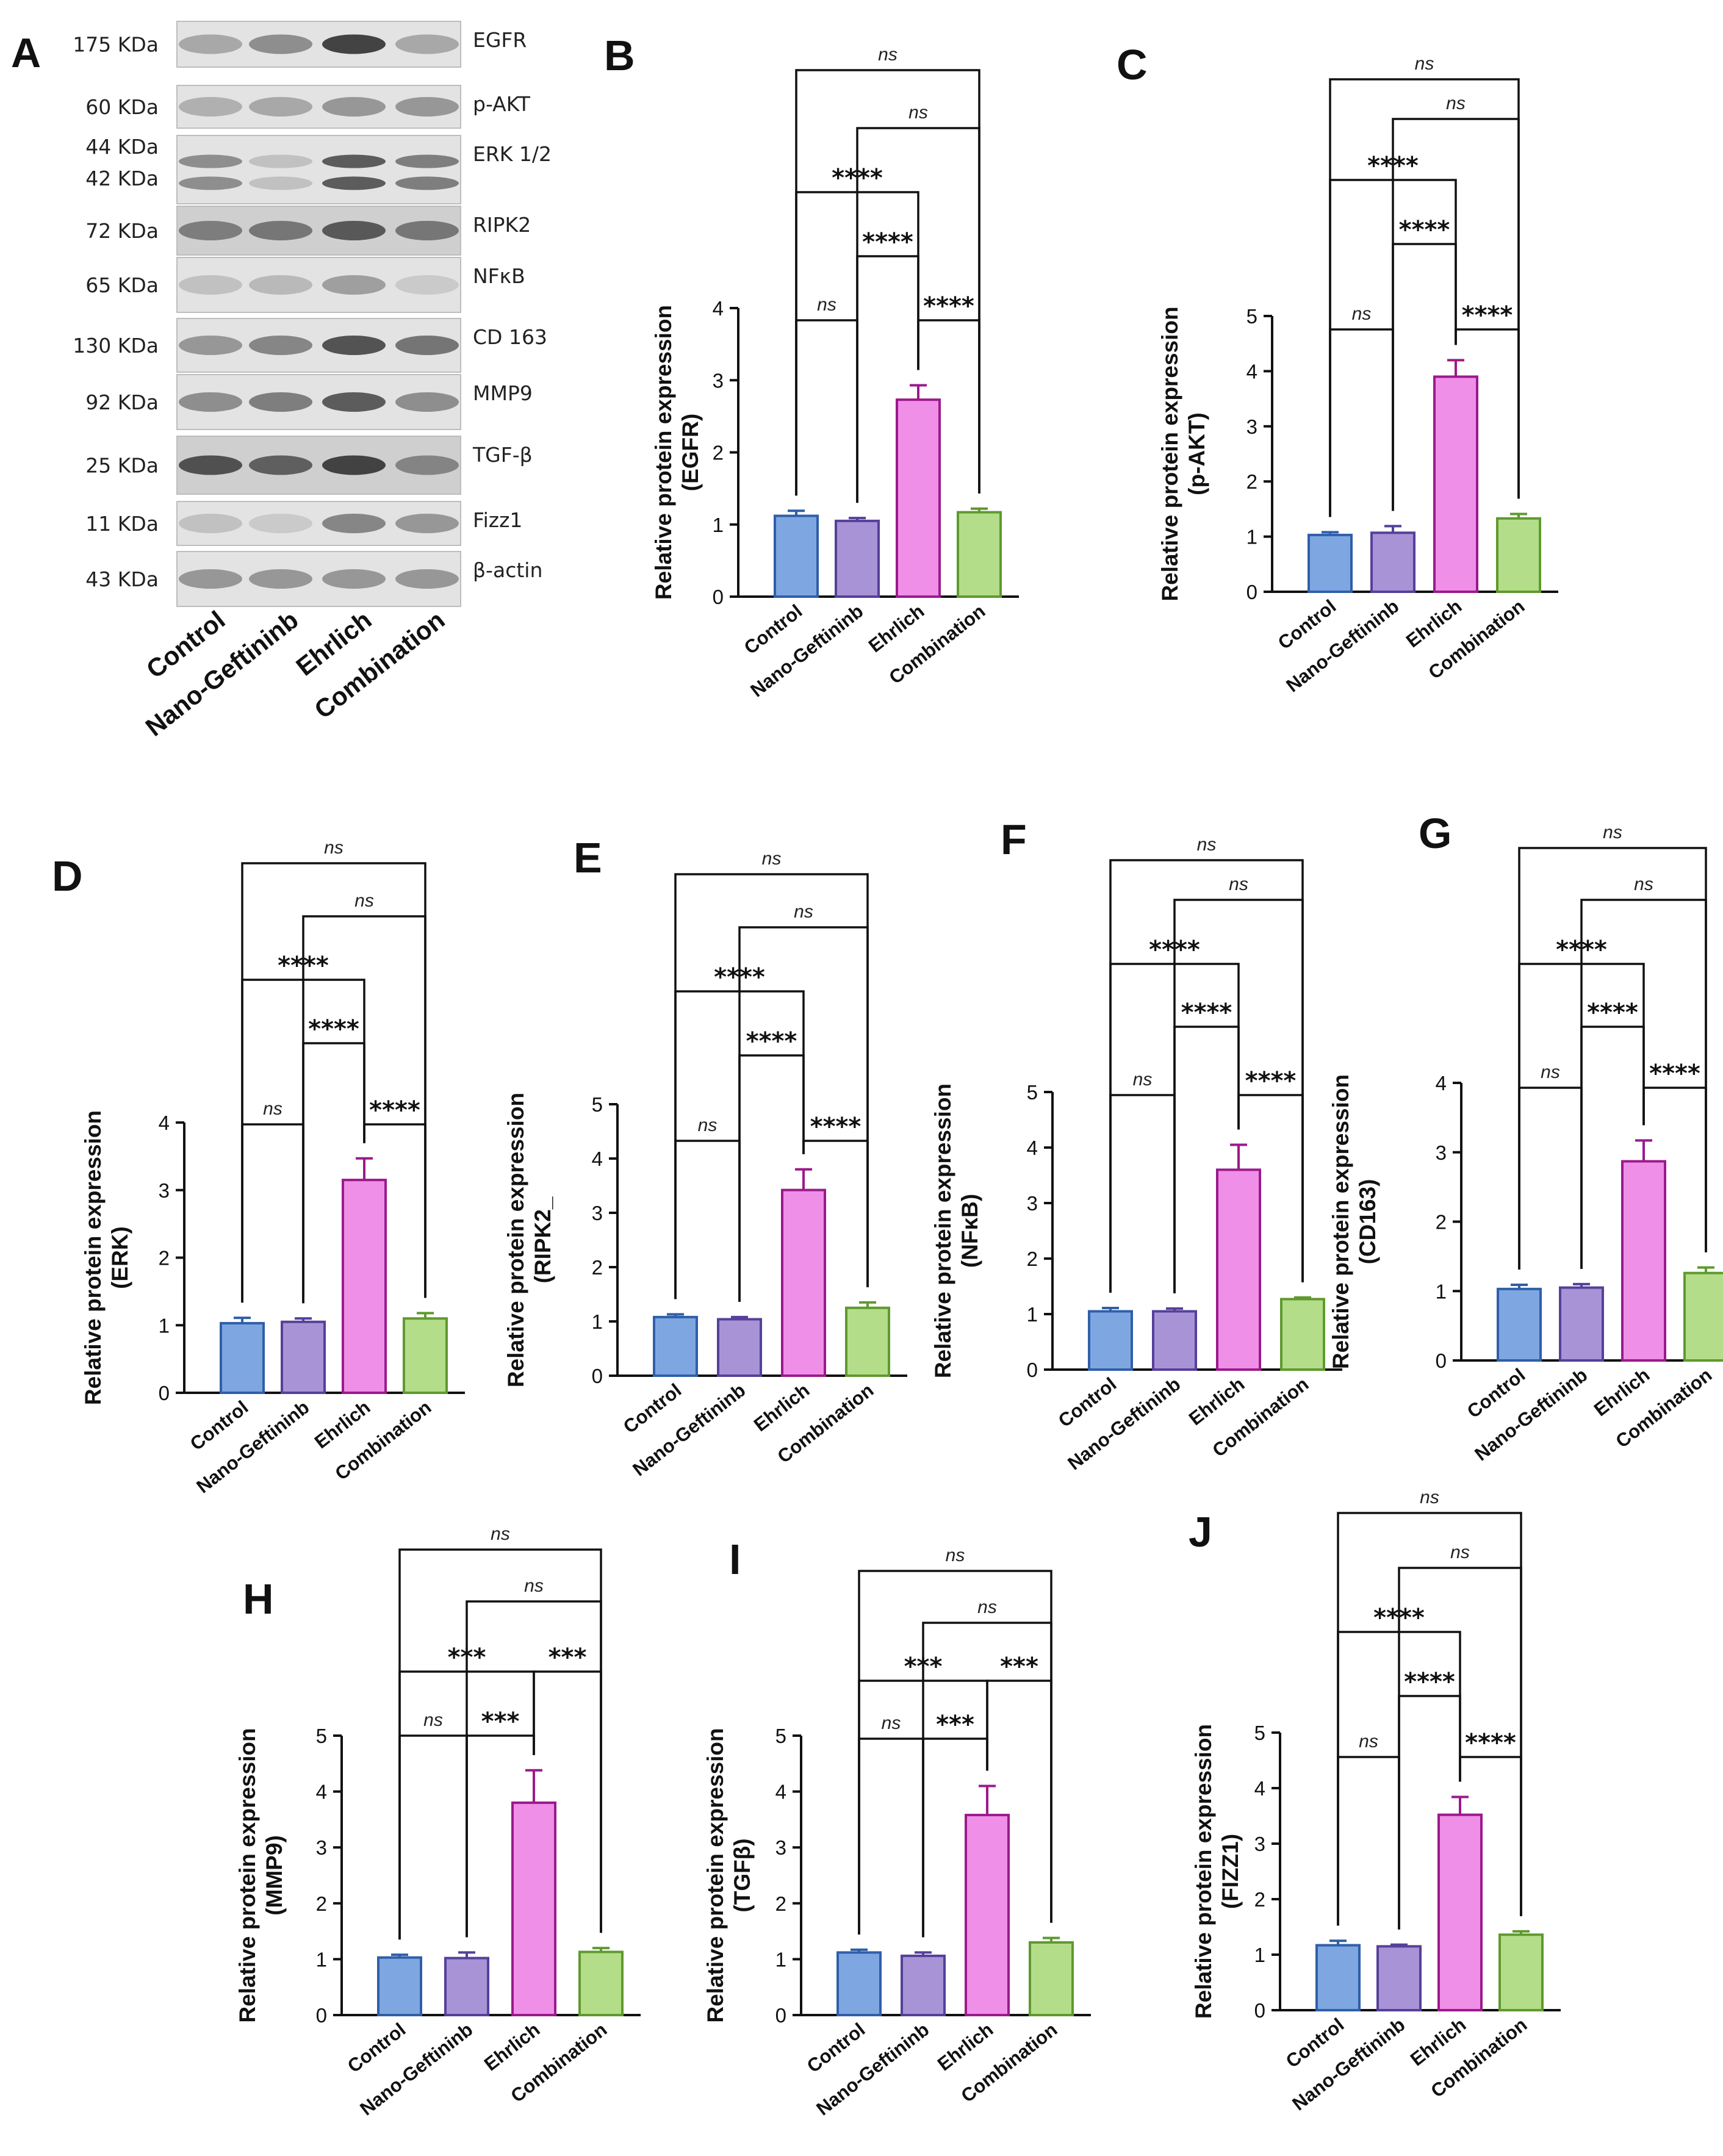 This screenshot has width=1723, height=2156. Describe the element at coordinates (743, 1875) in the screenshot. I see `y-axis-label: (TGFβ)` at that location.